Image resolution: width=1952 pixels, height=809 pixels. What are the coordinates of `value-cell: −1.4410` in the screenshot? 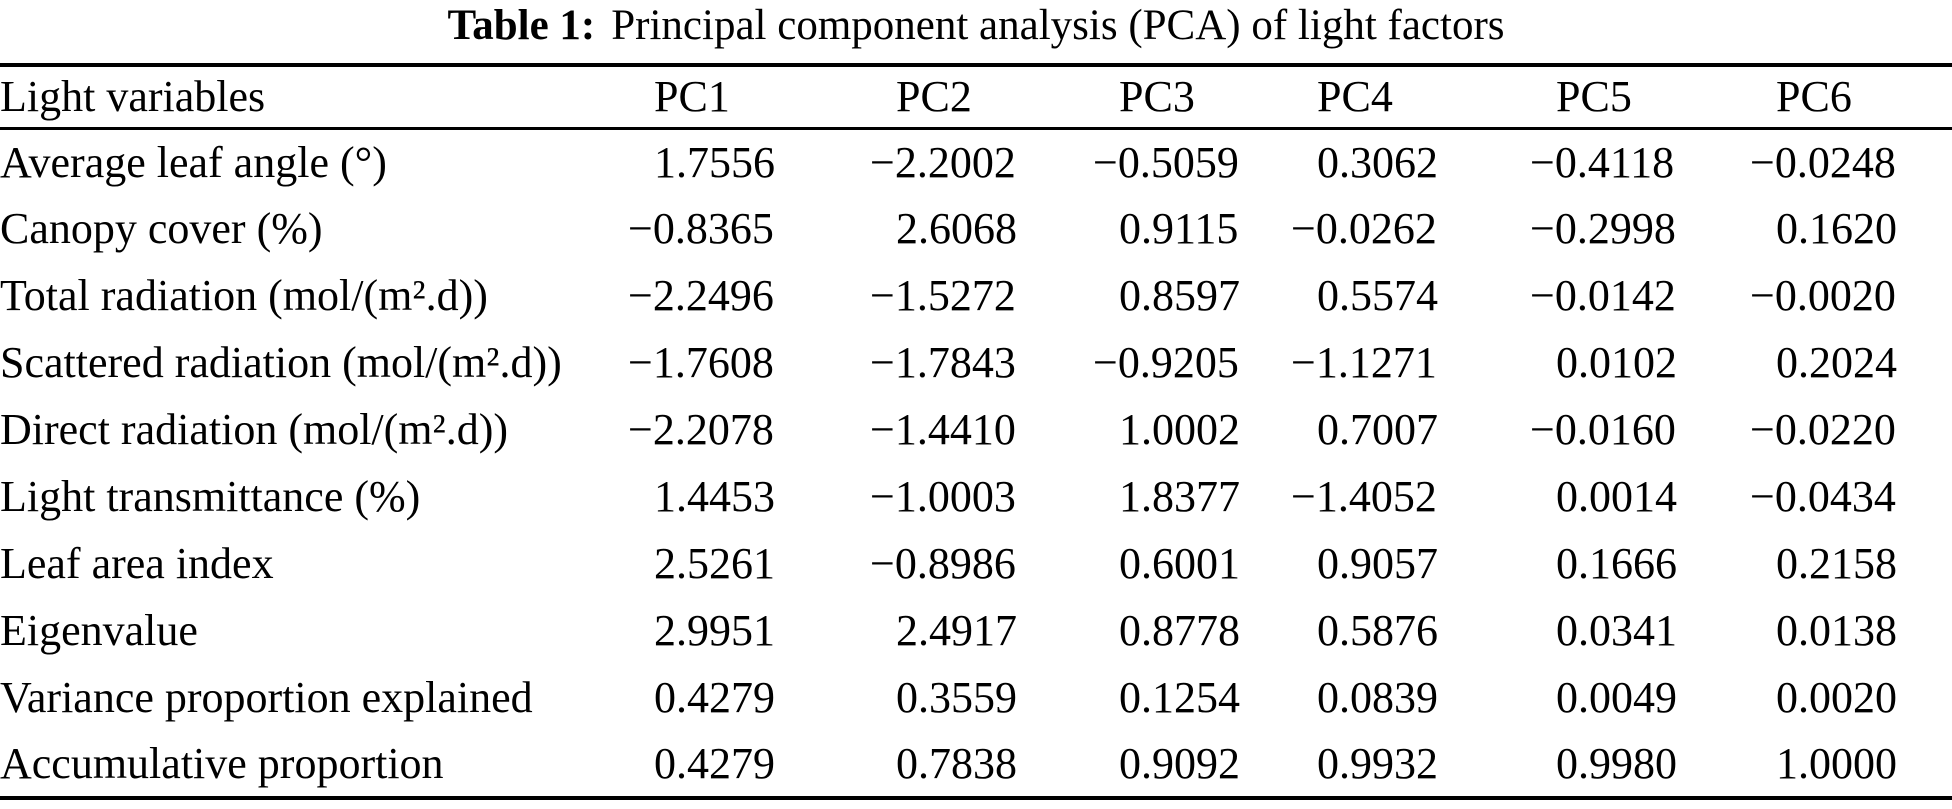 It's located at (943, 429).